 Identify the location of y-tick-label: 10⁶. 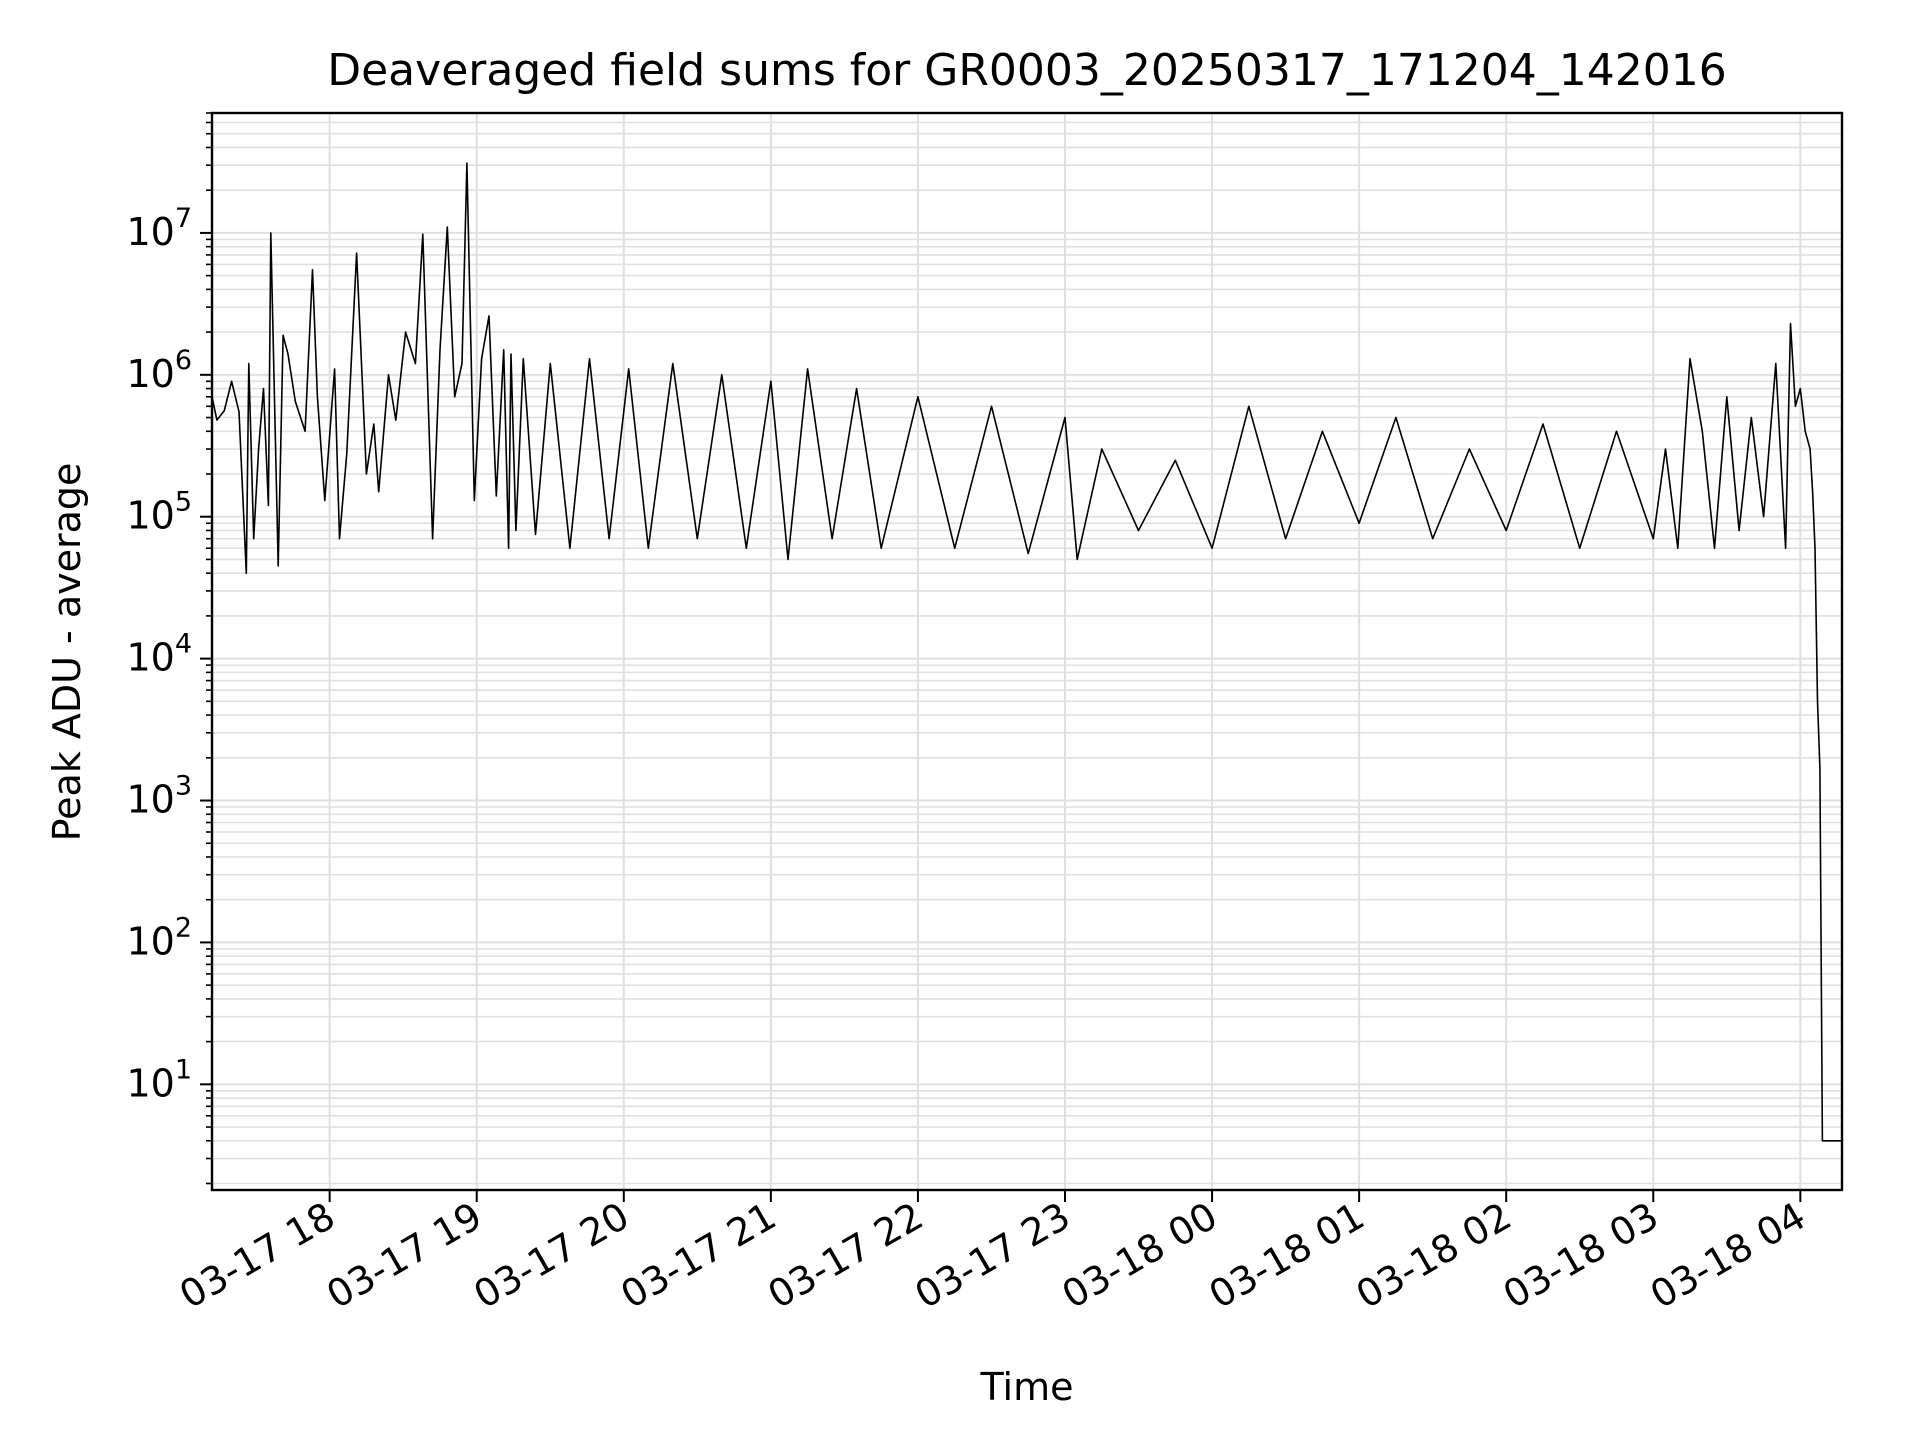
(159, 370).